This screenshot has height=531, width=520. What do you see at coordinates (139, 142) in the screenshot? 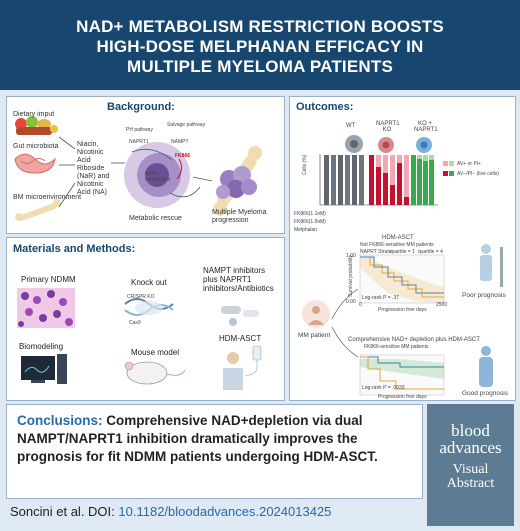
I see `naprt1-label: NAPRT1` at bounding box center [139, 142].